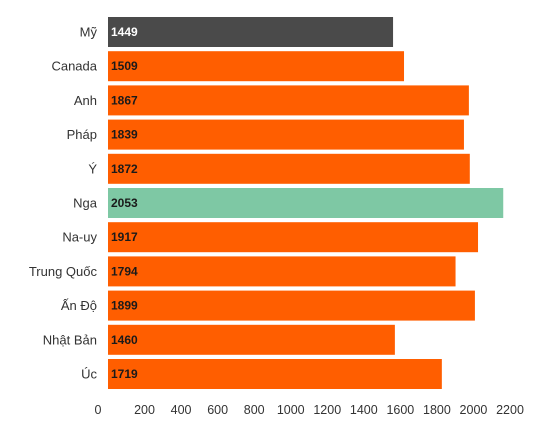 The width and height of the screenshot is (548, 433). Describe the element at coordinates (74, 66) in the screenshot. I see `category-label: Canada` at that location.